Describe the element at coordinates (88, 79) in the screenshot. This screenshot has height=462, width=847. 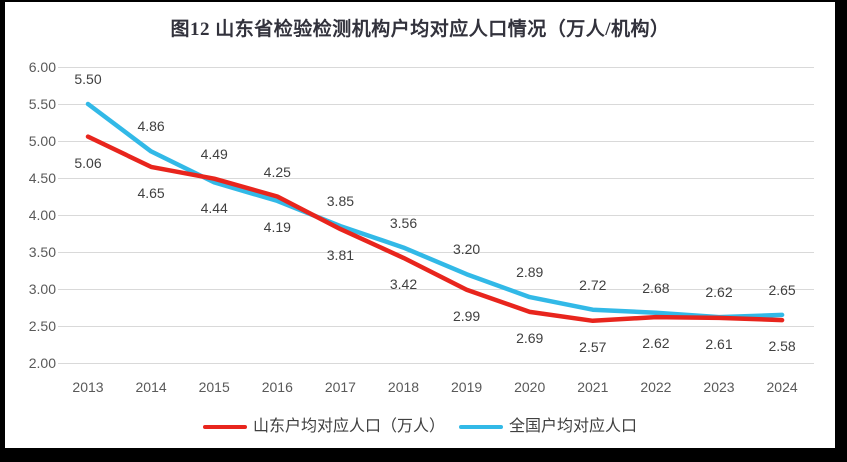
I see `data-label: 5.50` at that location.